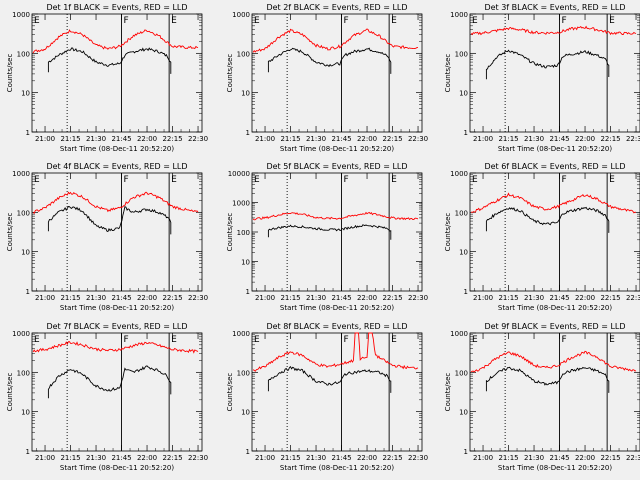 This screenshot has width=640, height=480. I want to click on chart-title: Det 2f BLACK = Events, RED = LLD, so click(336, 7).